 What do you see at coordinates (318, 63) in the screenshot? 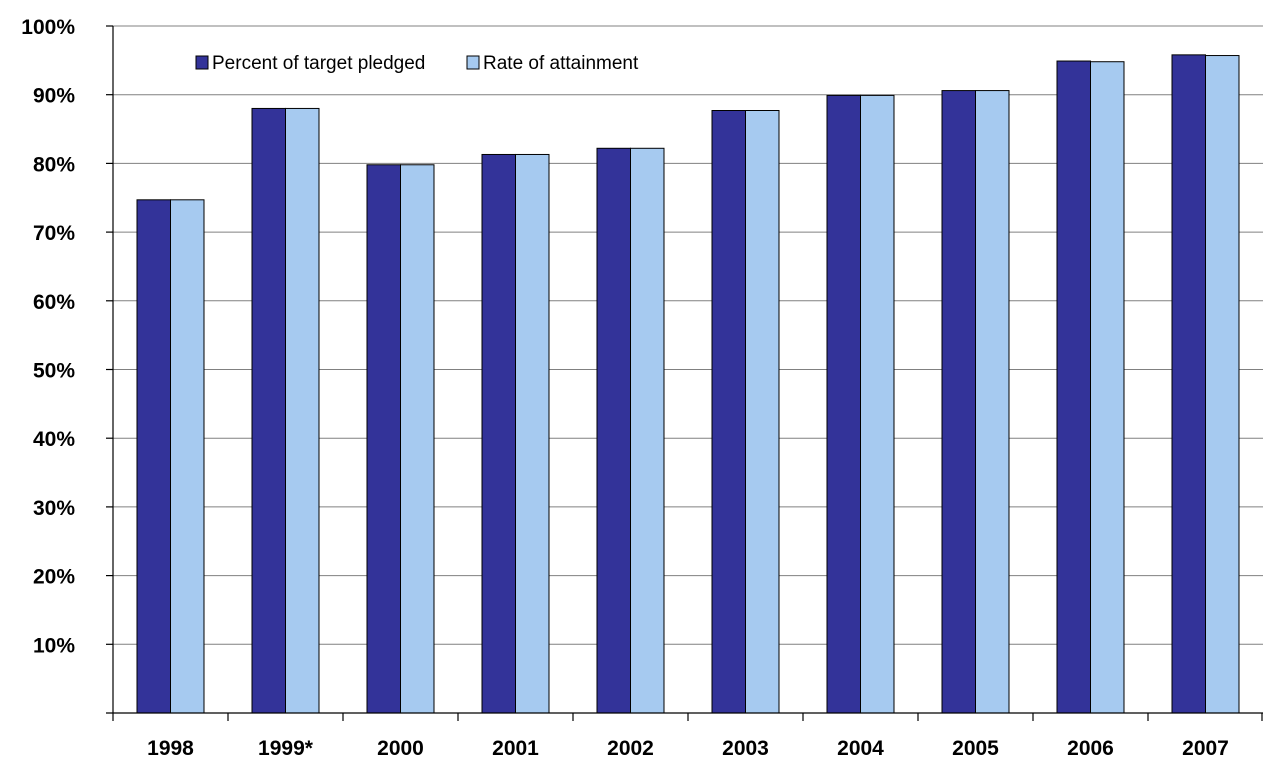
I see `legend-label: Percent of target pledged` at bounding box center [318, 63].